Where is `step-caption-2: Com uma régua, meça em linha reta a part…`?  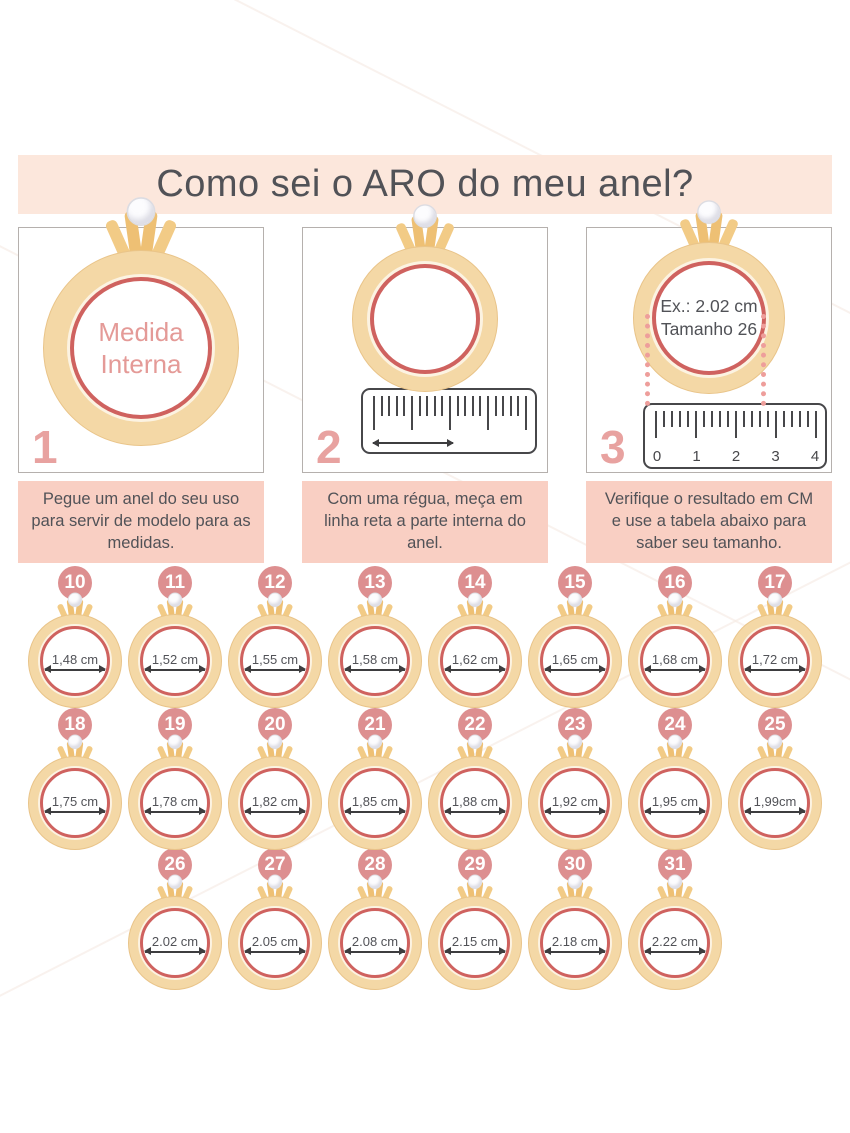 step-caption-2: Com uma régua, meça em linha reta a part… is located at coordinates (425, 522).